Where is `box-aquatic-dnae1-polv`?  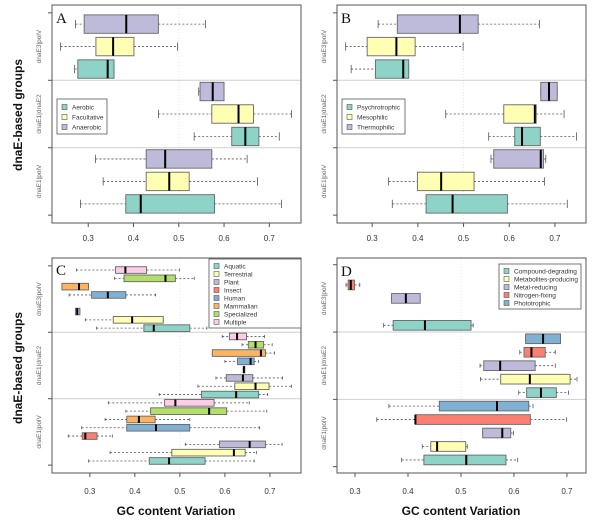 box-aquatic-dnae1-polv is located at coordinates (171, 461).